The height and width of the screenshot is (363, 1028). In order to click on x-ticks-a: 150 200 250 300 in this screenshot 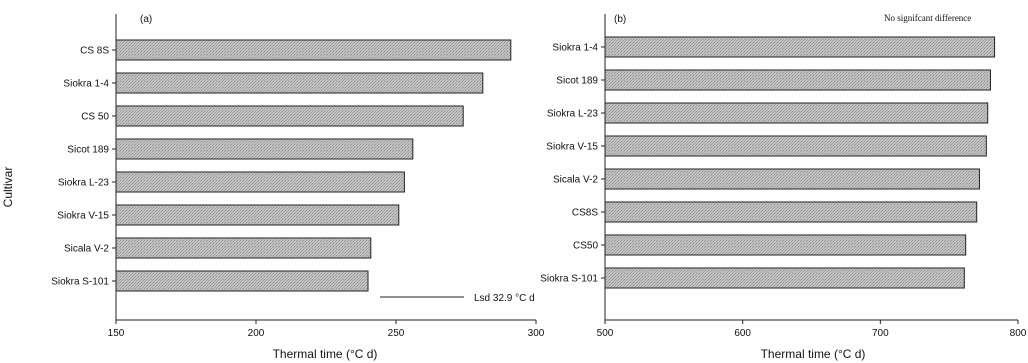, I will do `click(326, 329)`.